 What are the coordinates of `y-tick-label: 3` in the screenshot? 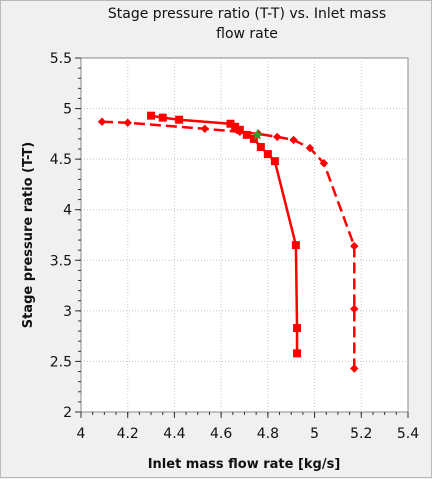 It's located at (67, 312).